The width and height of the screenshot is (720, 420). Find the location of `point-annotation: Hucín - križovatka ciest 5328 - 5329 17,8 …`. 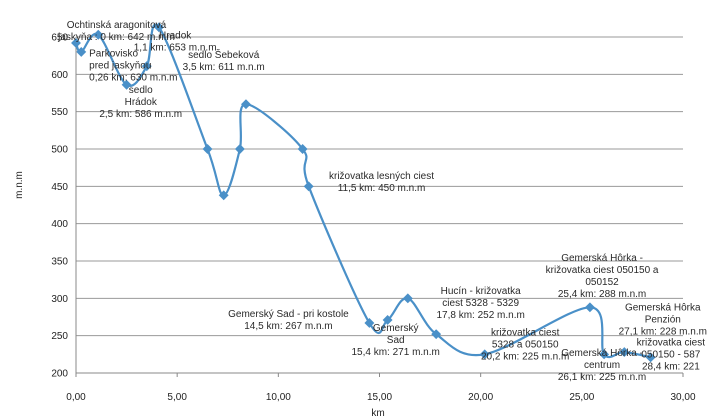

point-annotation: Hucín - križovatka ciest 5328 - 5329 17,8 … is located at coordinates (480, 303).